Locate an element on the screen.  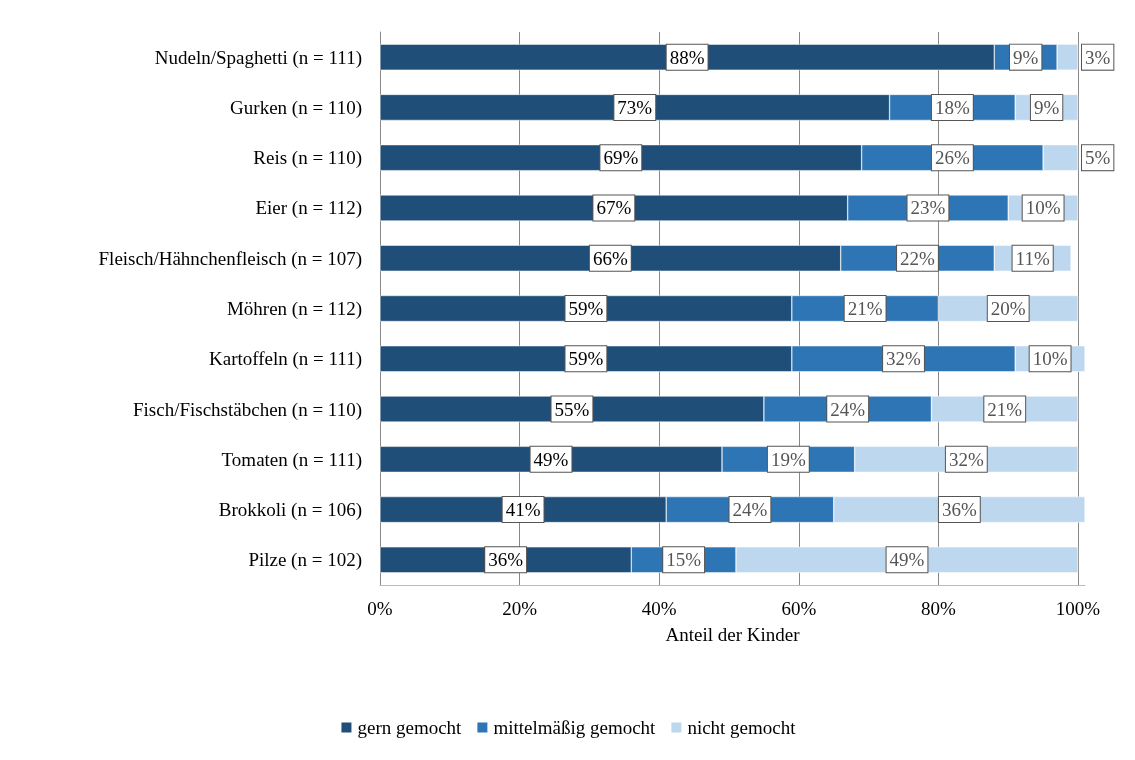
y-tick-label: Nudeln/Spaghetti (n = 111) is located at coordinates (258, 57).